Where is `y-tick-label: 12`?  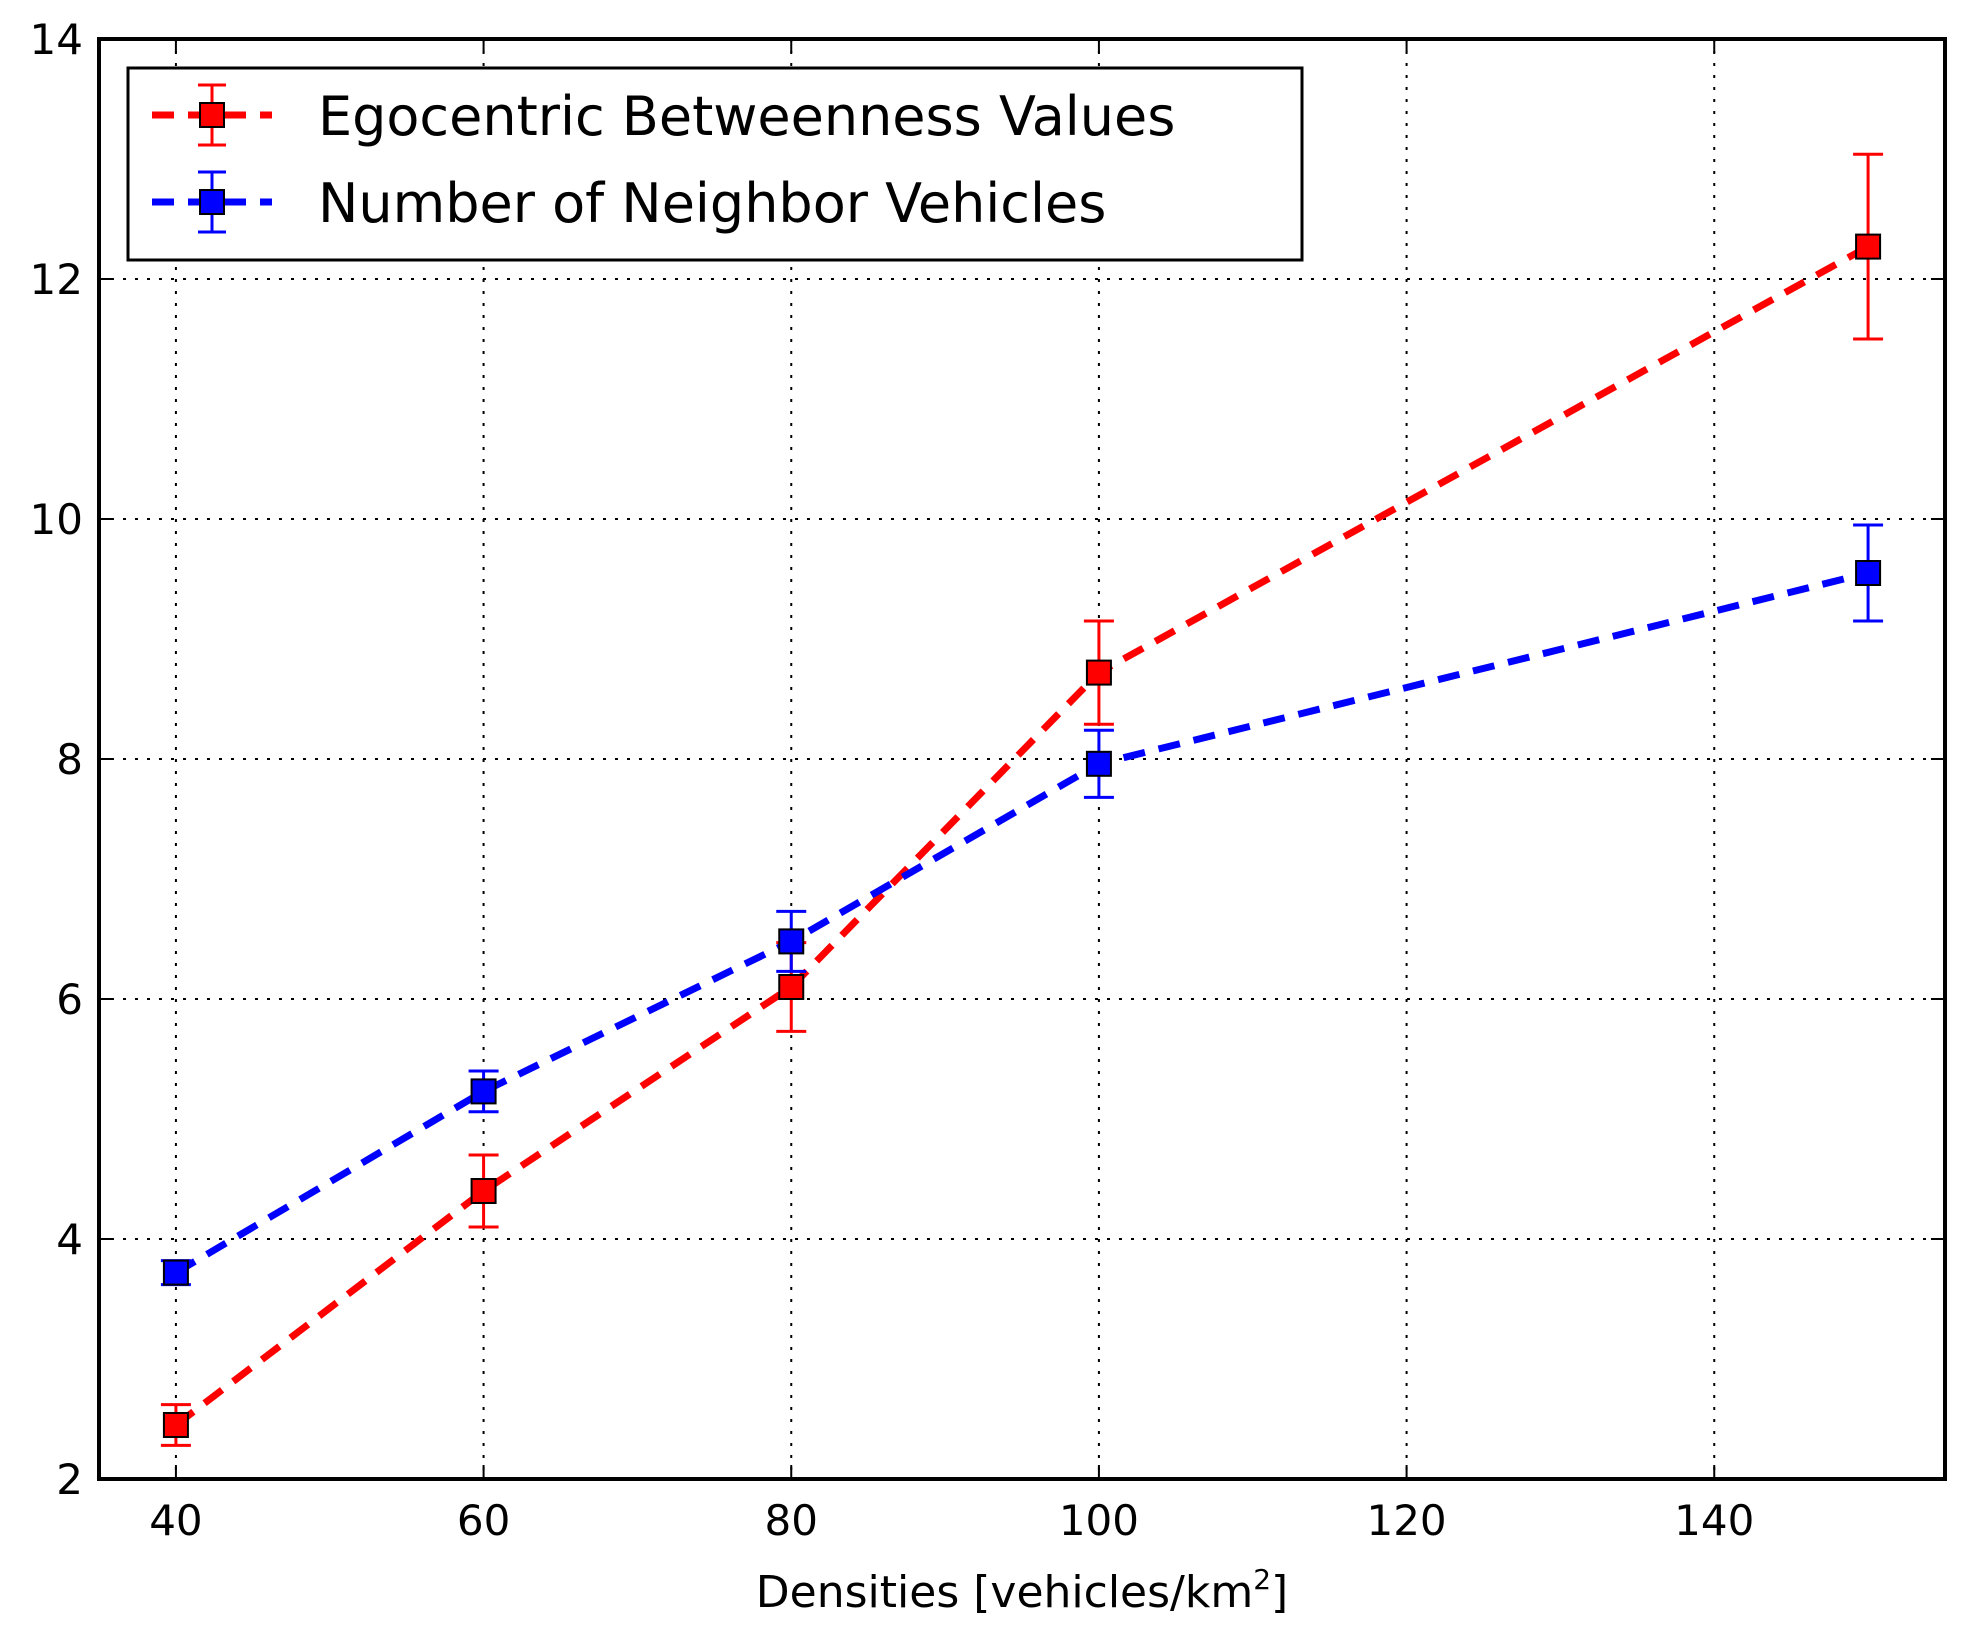
y-tick-label: 12 is located at coordinates (56, 279).